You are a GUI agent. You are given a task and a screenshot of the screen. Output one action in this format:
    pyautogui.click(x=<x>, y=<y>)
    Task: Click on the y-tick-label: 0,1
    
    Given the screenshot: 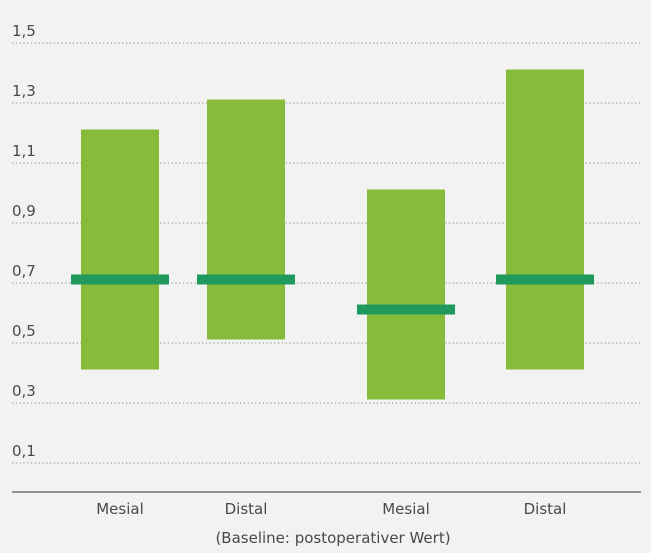 What is the action you would take?
    pyautogui.click(x=24, y=451)
    